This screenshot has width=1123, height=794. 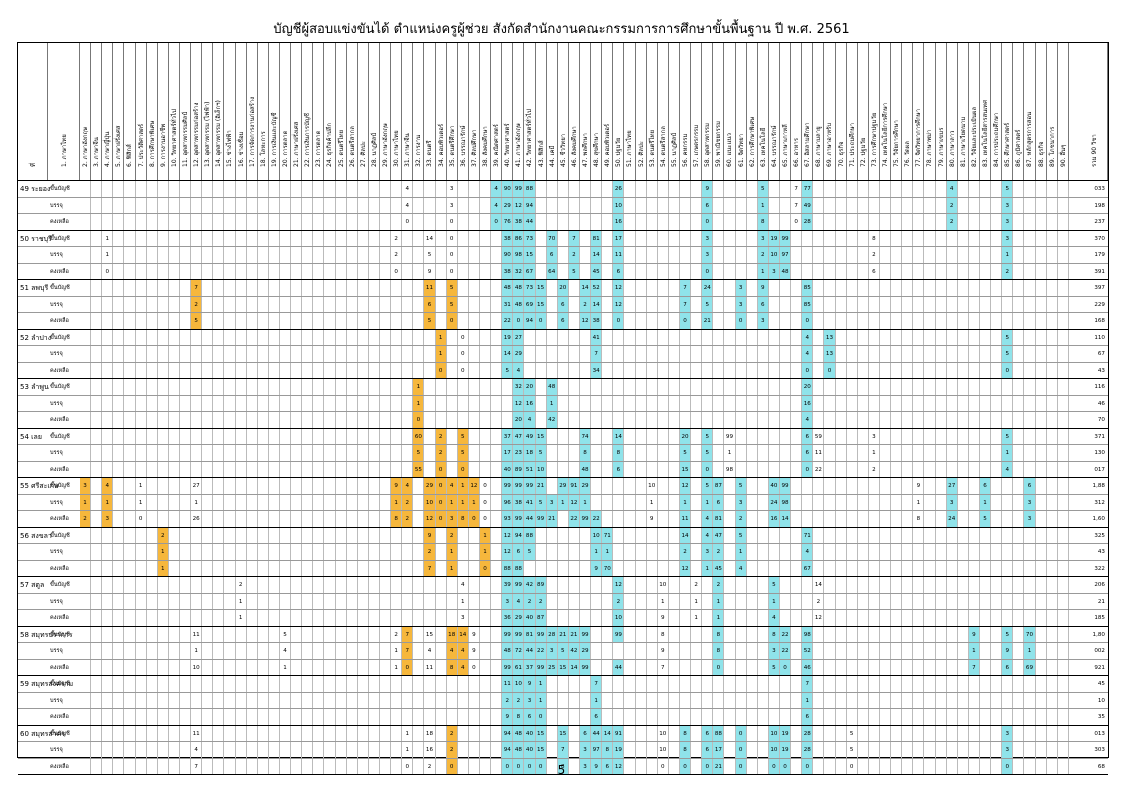 I want to click on row-total: 303, so click(x=1099, y=750).